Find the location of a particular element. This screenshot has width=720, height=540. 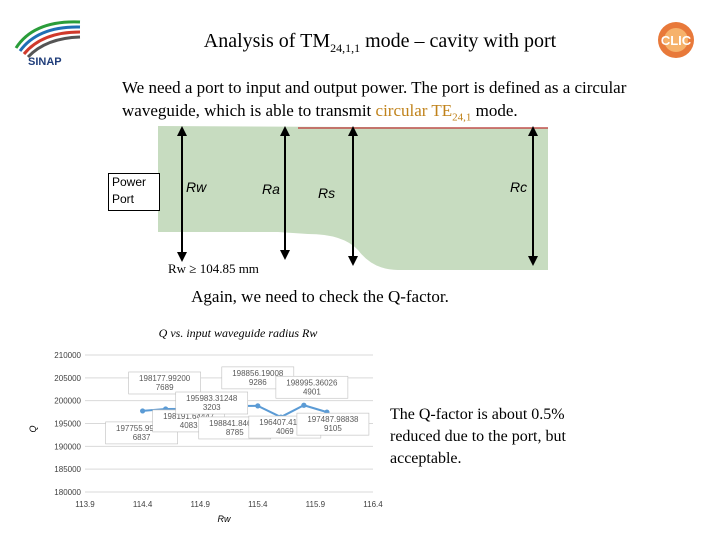

data-label: 198177.99200 7689 is located at coordinates (165, 383).